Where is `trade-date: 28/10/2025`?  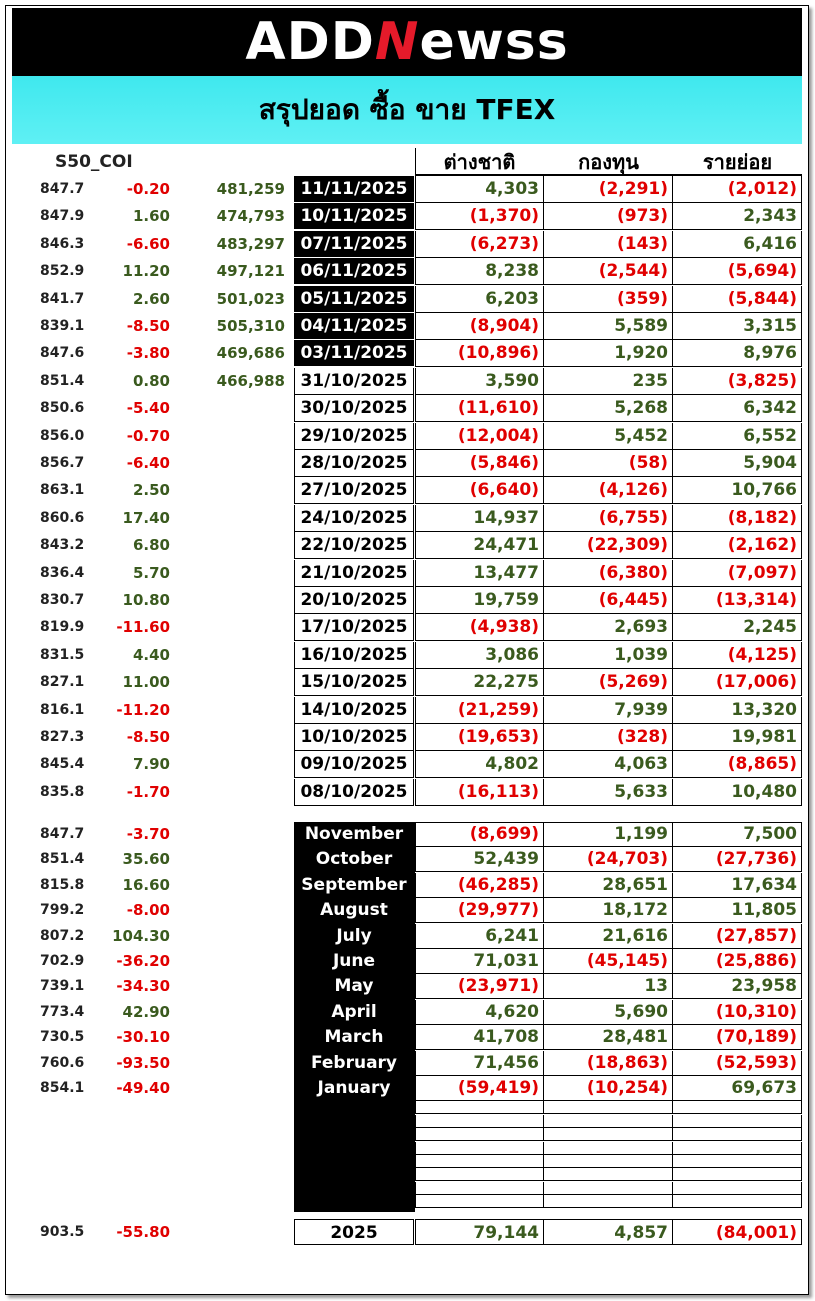
trade-date: 28/10/2025 is located at coordinates (354, 463).